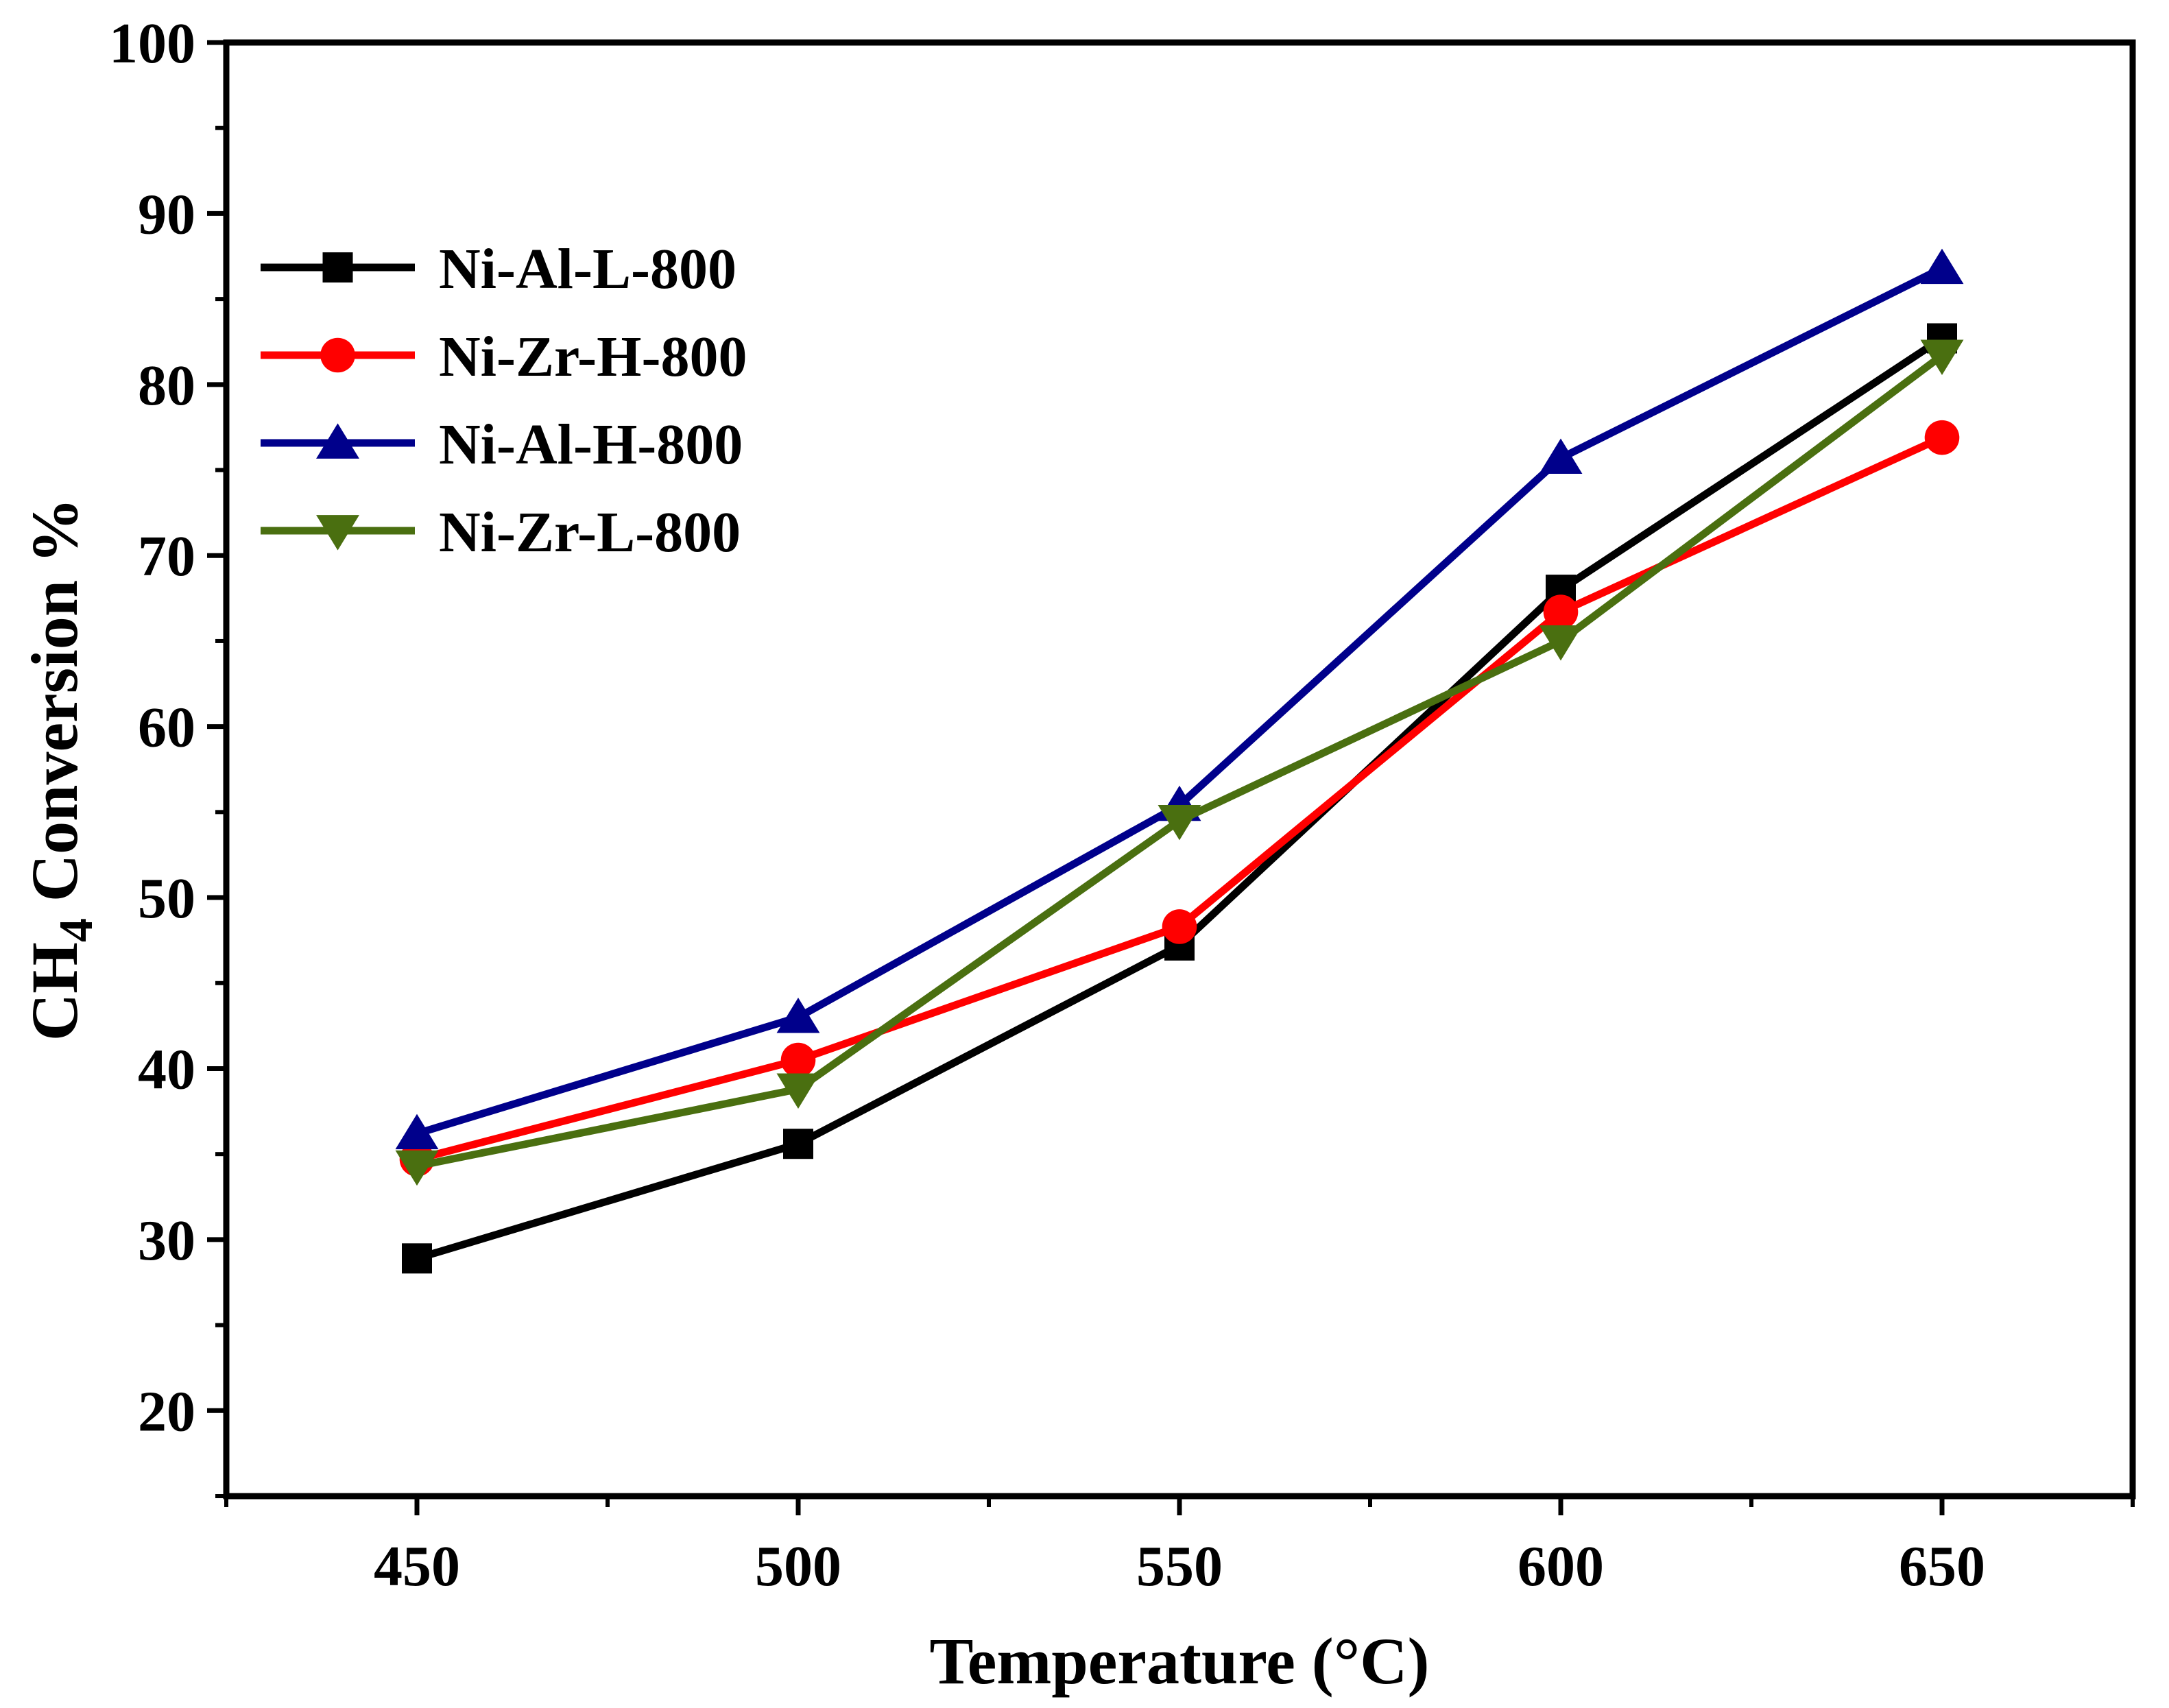  I want to click on y-axis-title: CH4 Conversion %, so click(60, 769).